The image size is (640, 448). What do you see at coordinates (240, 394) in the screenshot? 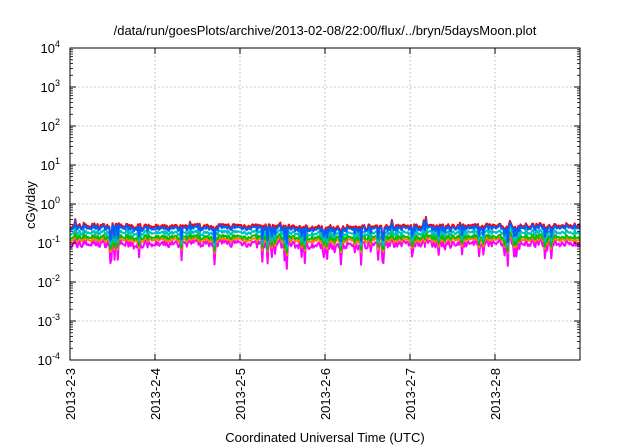
I see `x-tick-label: 2013-2-5` at bounding box center [240, 394].